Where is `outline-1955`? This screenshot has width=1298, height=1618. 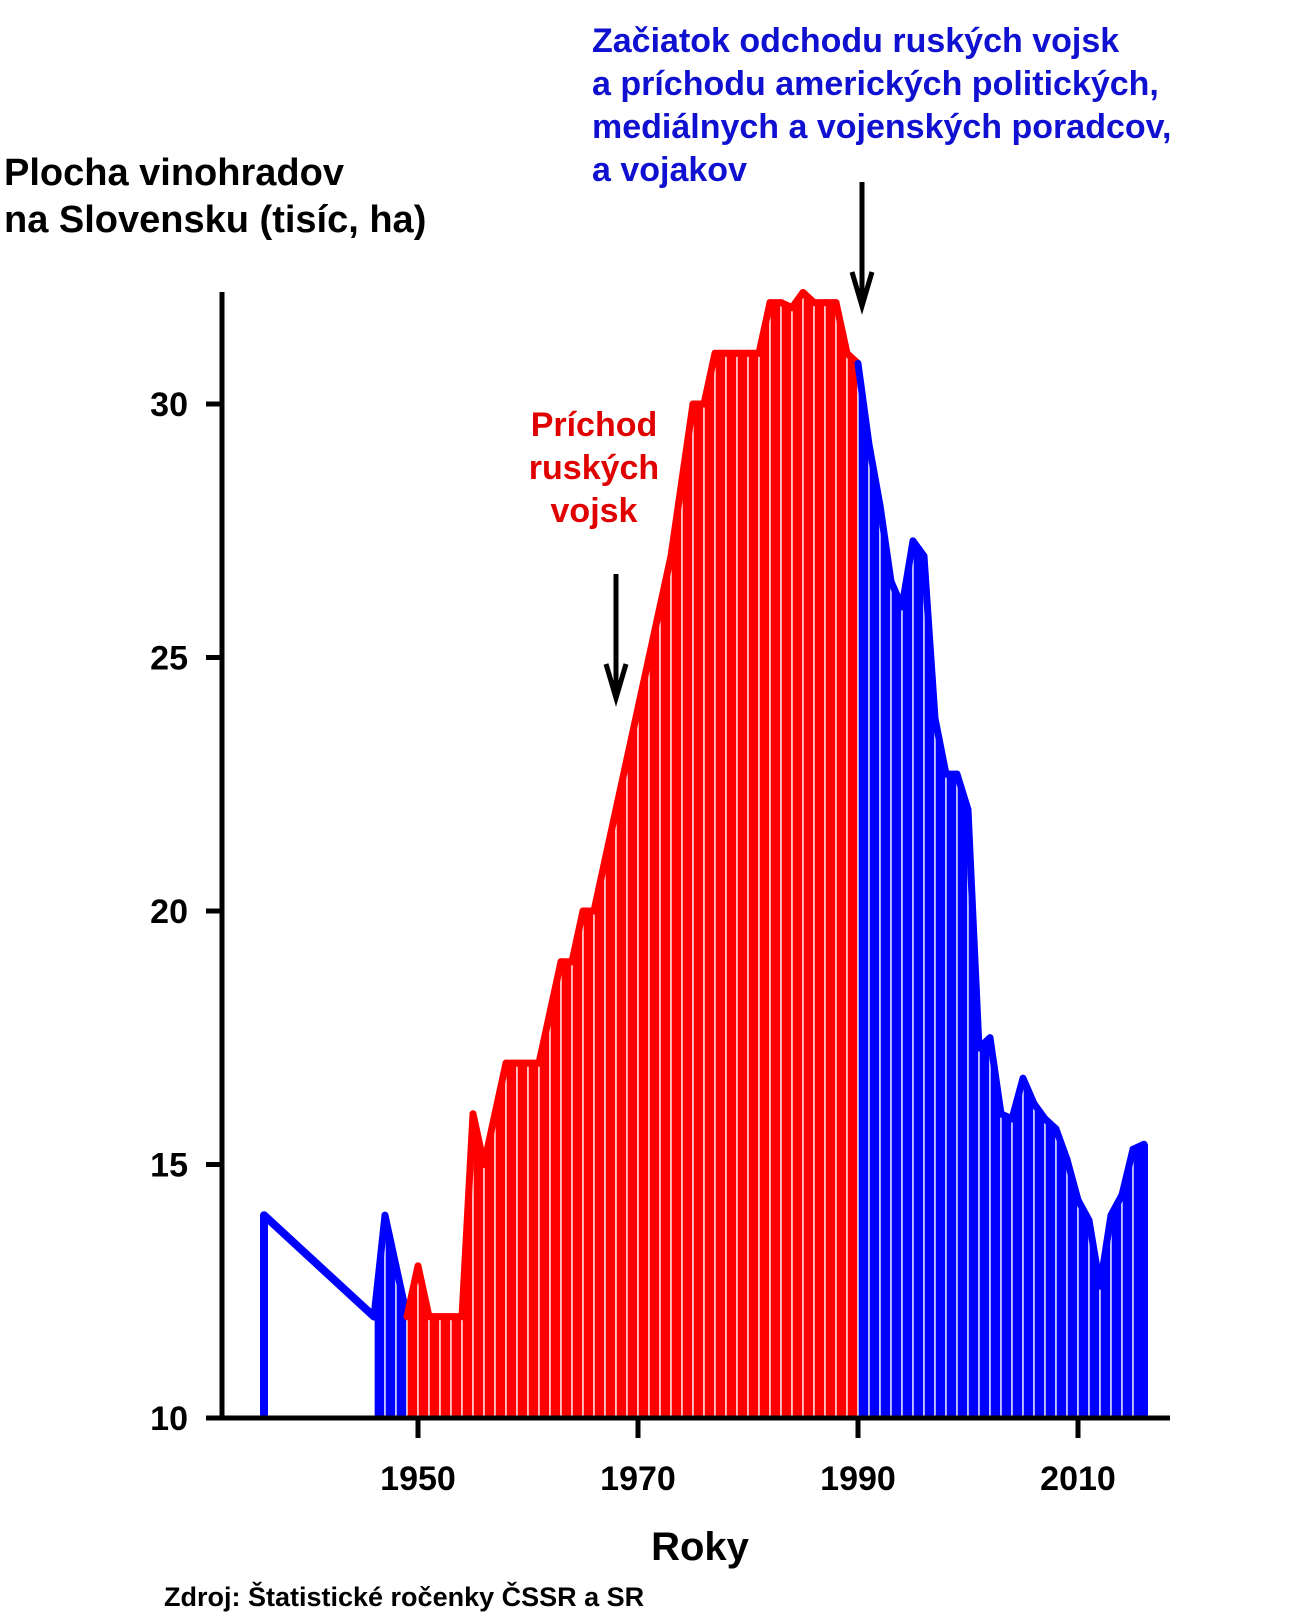 outline-1955 is located at coordinates (478, 1139).